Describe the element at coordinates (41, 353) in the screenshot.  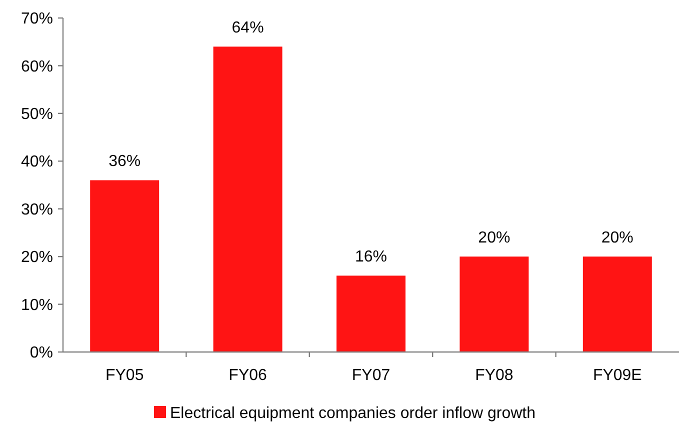
I see `y-tick-label: 0%` at that location.